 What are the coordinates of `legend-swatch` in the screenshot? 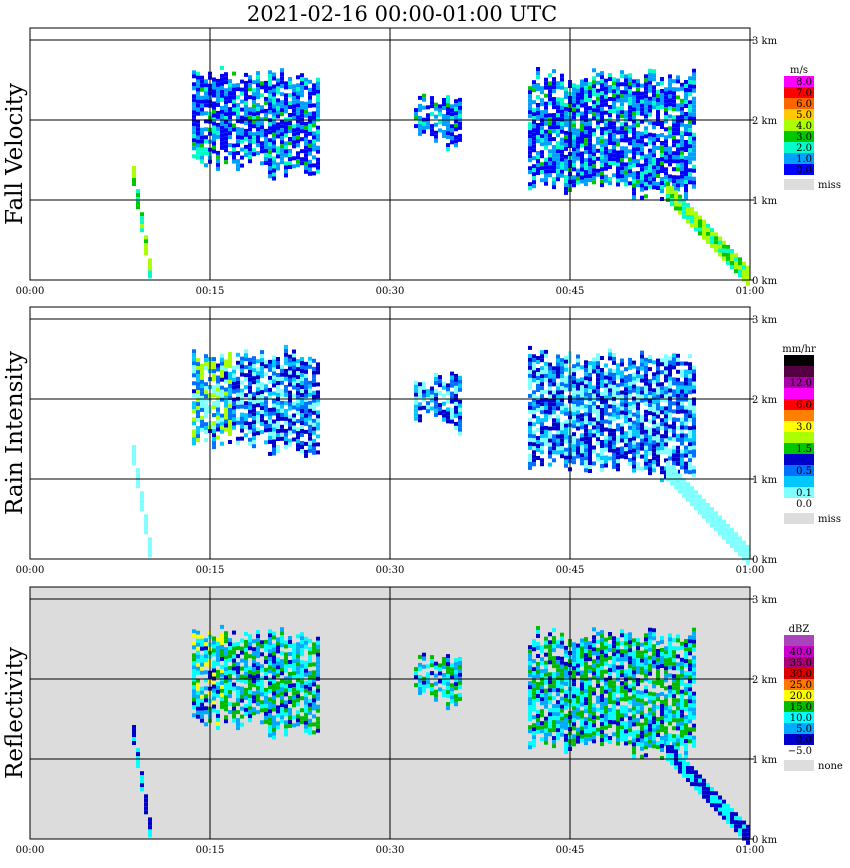 It's located at (799, 470).